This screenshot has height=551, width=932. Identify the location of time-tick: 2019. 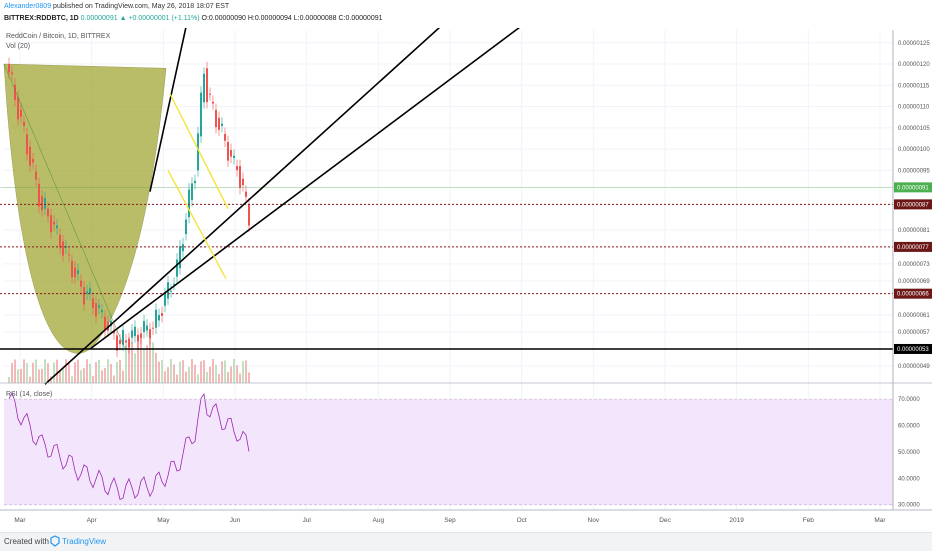
(736, 520).